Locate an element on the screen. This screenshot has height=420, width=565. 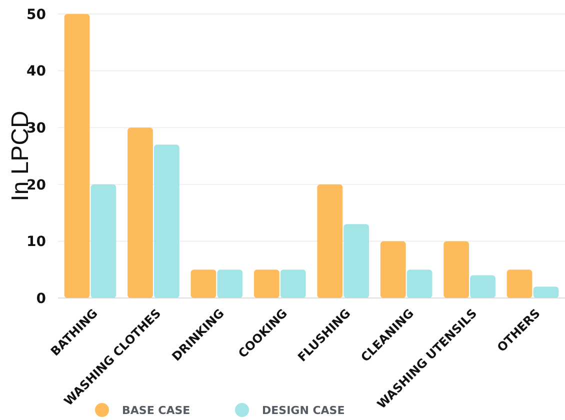
y-tick-label: 10 is located at coordinates (36, 242).